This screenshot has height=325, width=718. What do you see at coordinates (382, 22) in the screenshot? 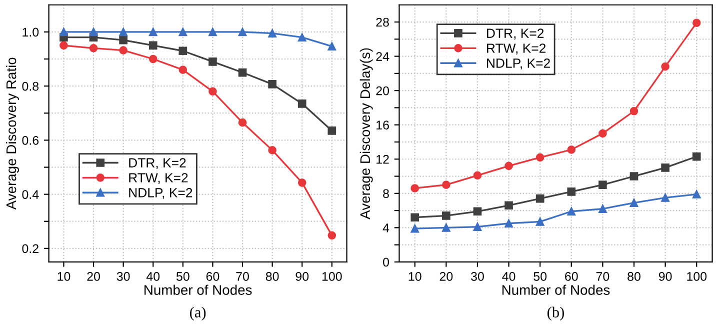
I see `y-tick-label: 28` at bounding box center [382, 22].